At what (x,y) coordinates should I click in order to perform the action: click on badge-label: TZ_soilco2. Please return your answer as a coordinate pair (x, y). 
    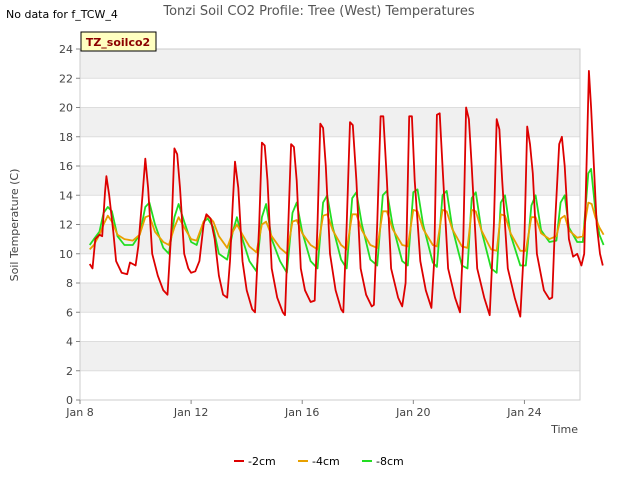
    Looking at the image, I should click on (118, 42).